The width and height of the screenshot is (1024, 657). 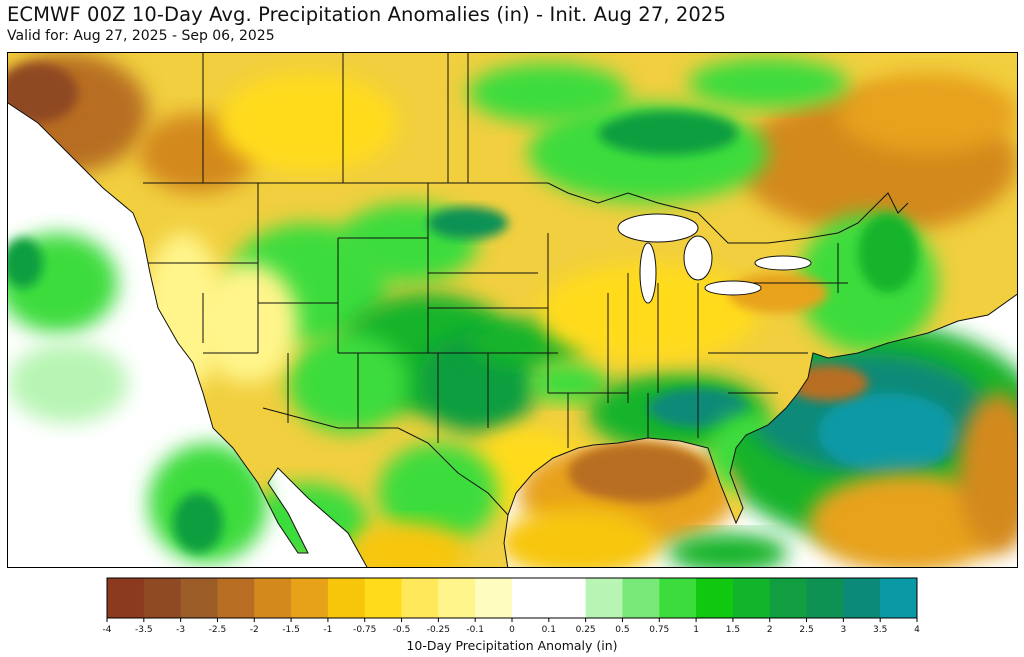 What do you see at coordinates (512, 630) in the screenshot?
I see `colorbar-tick-label: 0` at bounding box center [512, 630].